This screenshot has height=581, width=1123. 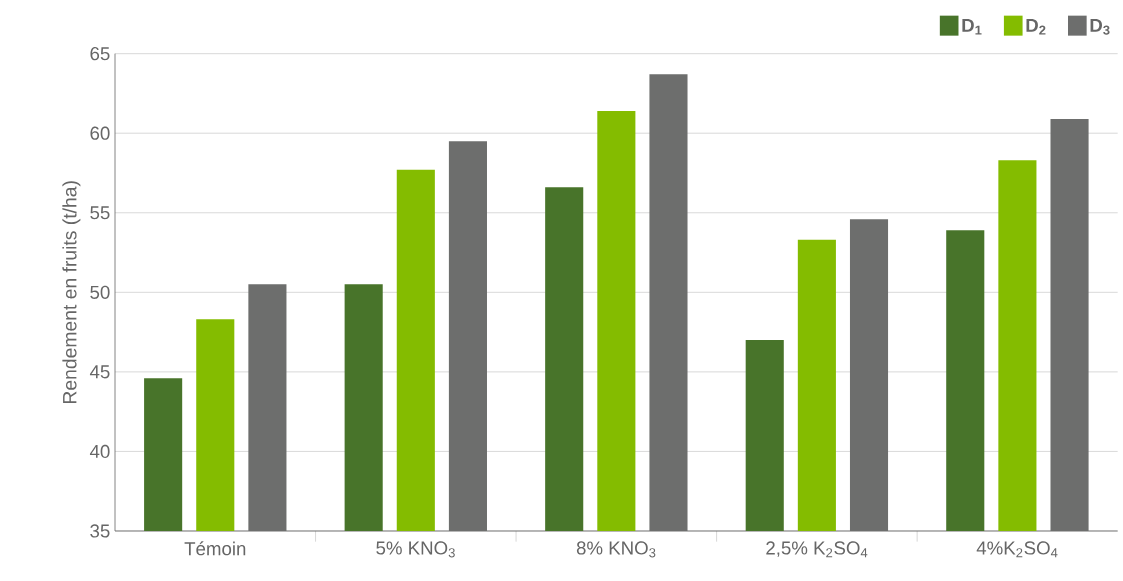 I want to click on x-tick-label: Témoin, so click(x=215, y=548).